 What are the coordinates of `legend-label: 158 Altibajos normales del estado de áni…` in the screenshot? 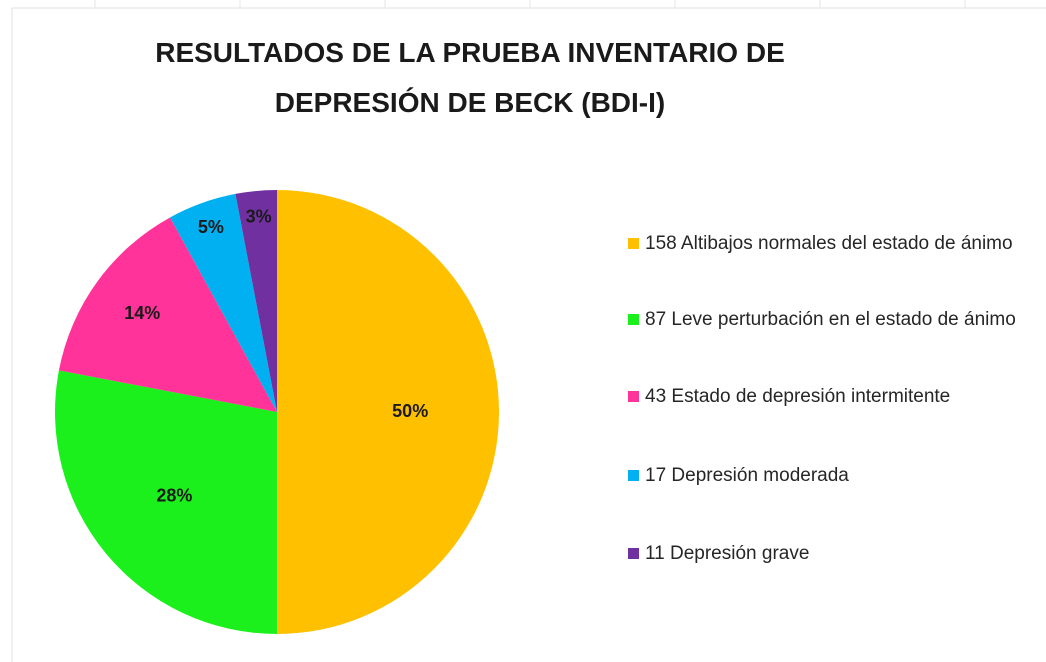 It's located at (829, 243).